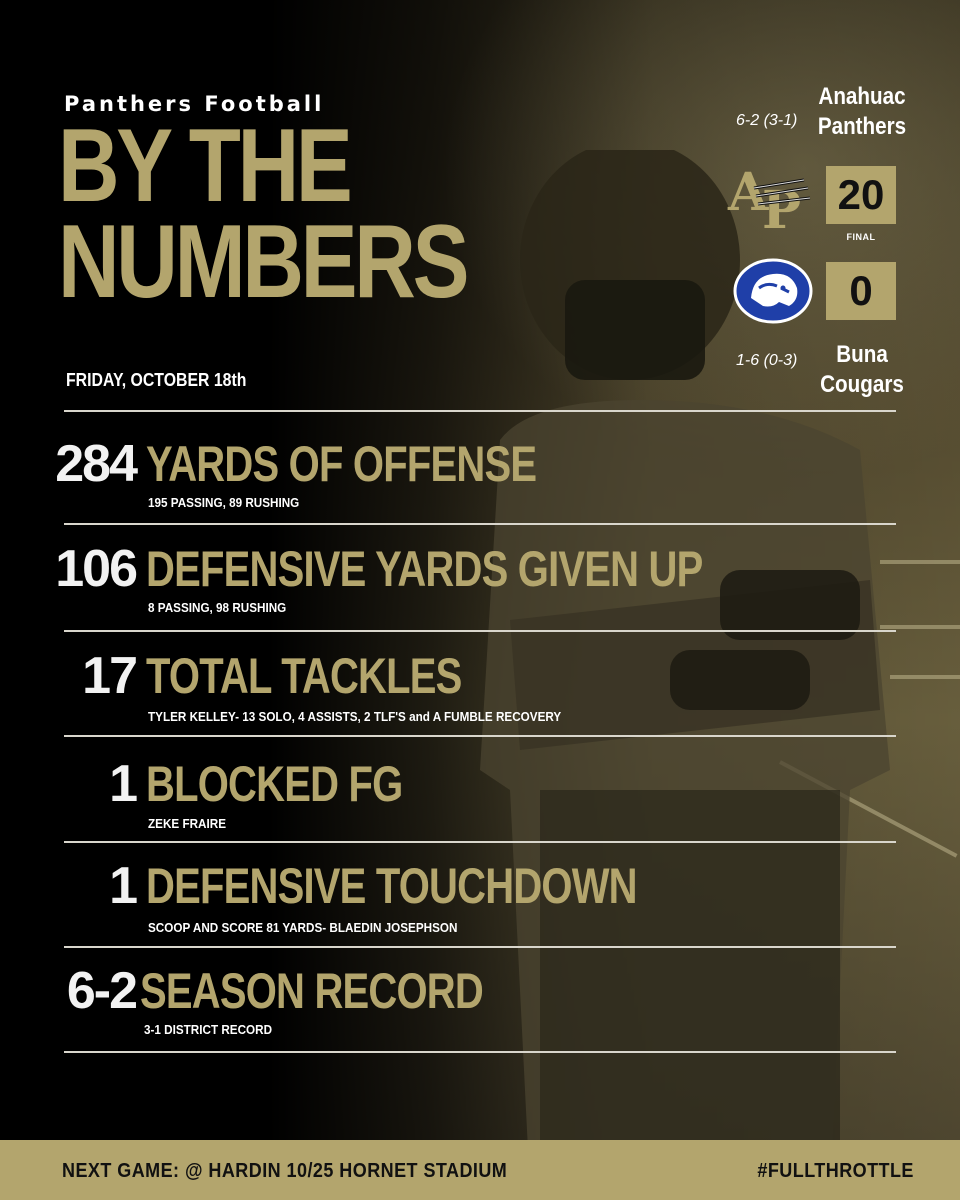  I want to click on svg-text: A, so click(748, 192).